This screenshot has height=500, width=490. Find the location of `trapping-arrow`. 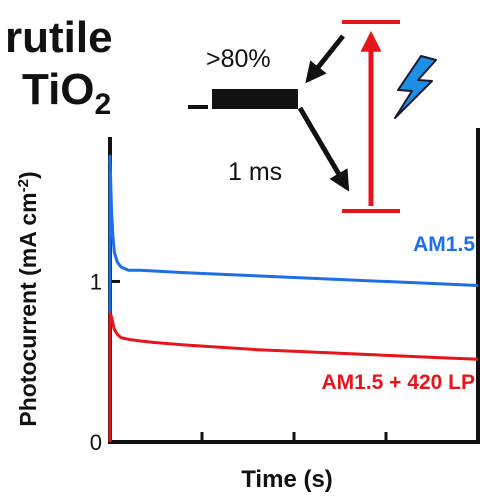

trapping-arrow is located at coordinates (325, 59).